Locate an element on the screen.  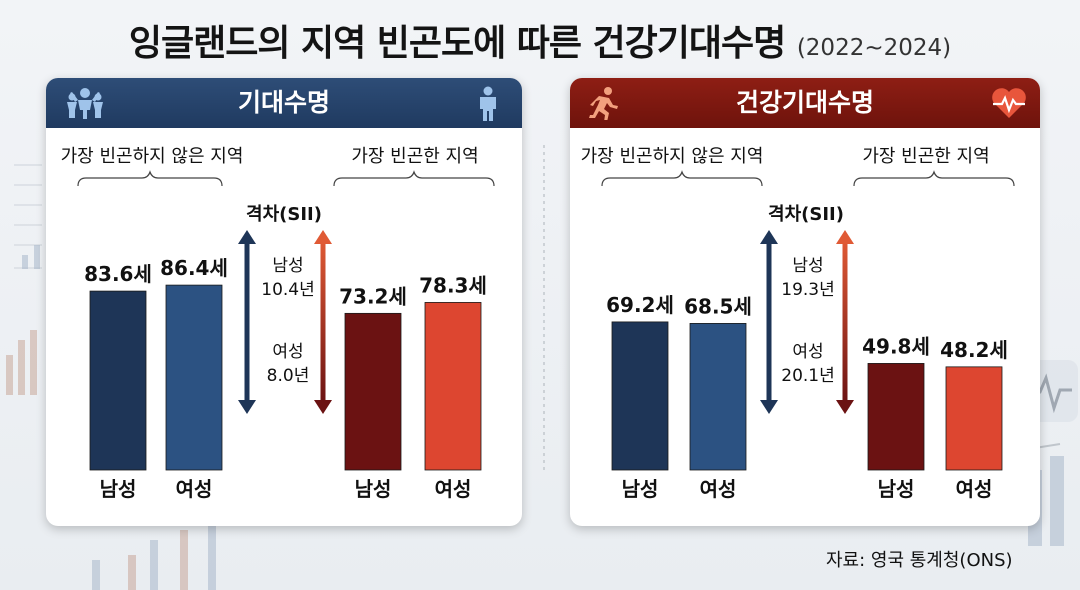
runner-icon is located at coordinates (603, 111).